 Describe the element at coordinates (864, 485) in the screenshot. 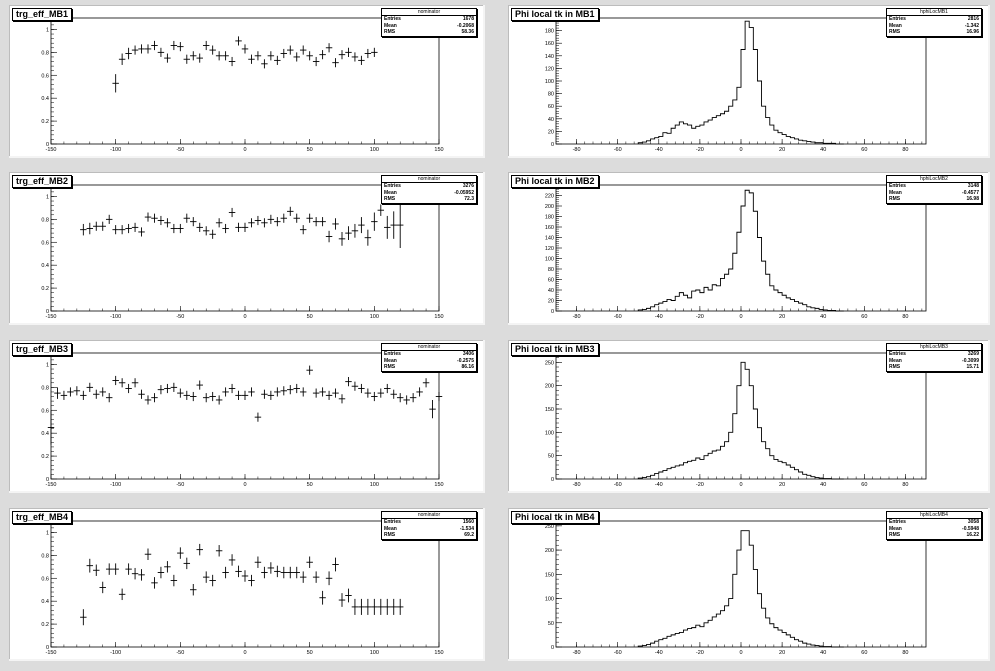

I see `x-tick-label: 60` at that location.